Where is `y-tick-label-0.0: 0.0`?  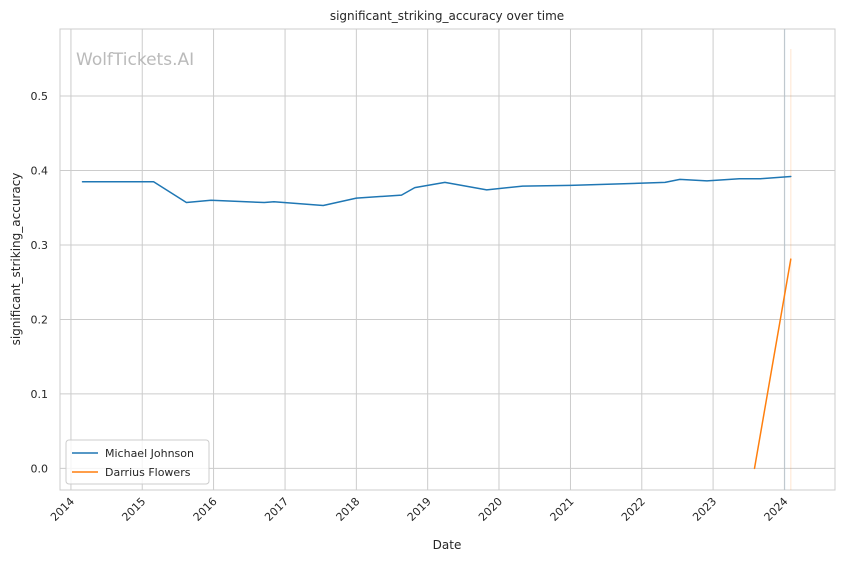
y-tick-label-0.0: 0.0 is located at coordinates (40, 468).